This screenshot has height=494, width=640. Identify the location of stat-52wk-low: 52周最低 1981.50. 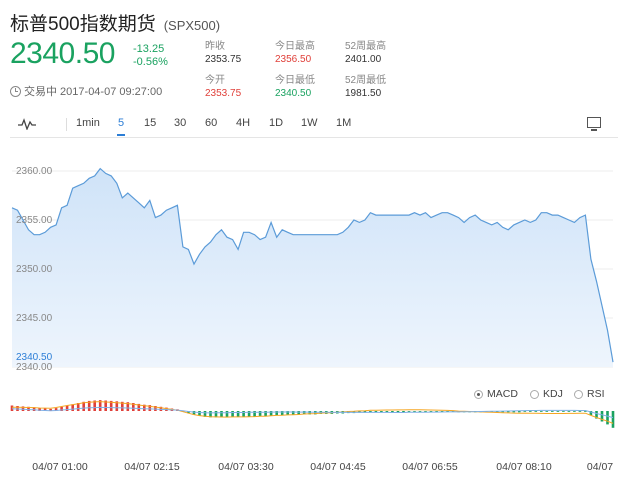
(365, 87).